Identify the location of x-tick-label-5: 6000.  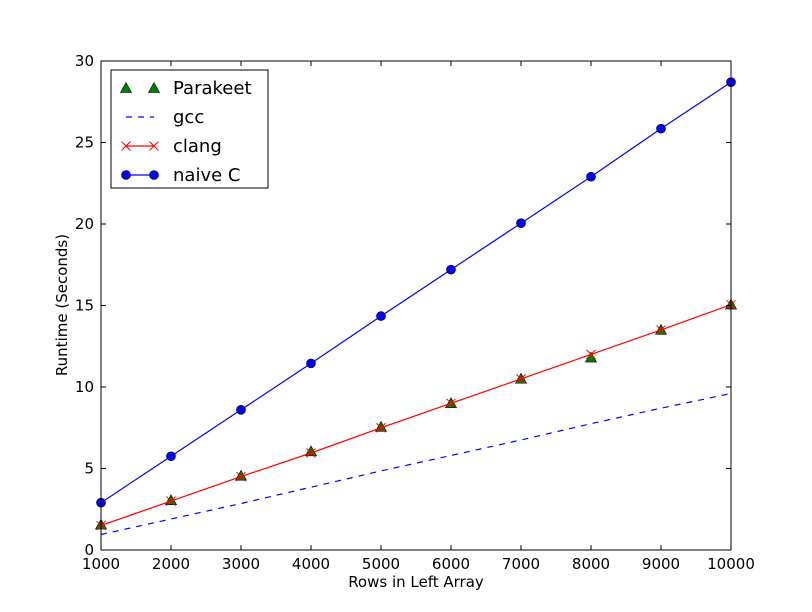
(451, 564).